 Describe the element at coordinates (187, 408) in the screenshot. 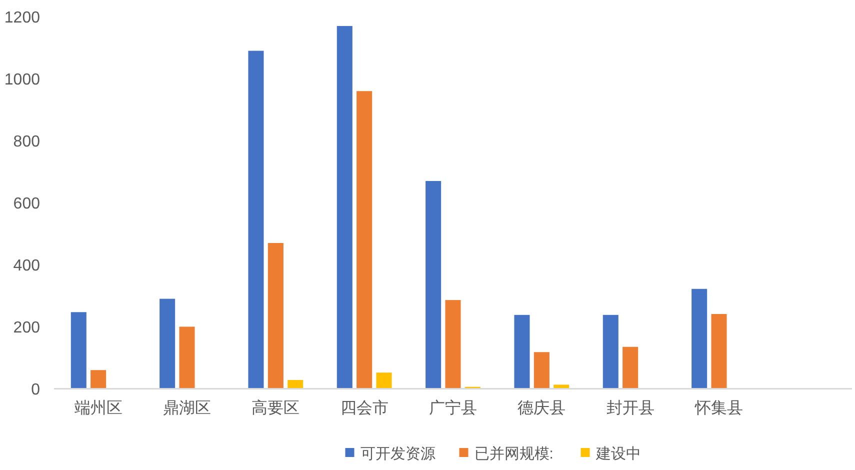

I see `x-tick-label: 鼎湖区` at that location.